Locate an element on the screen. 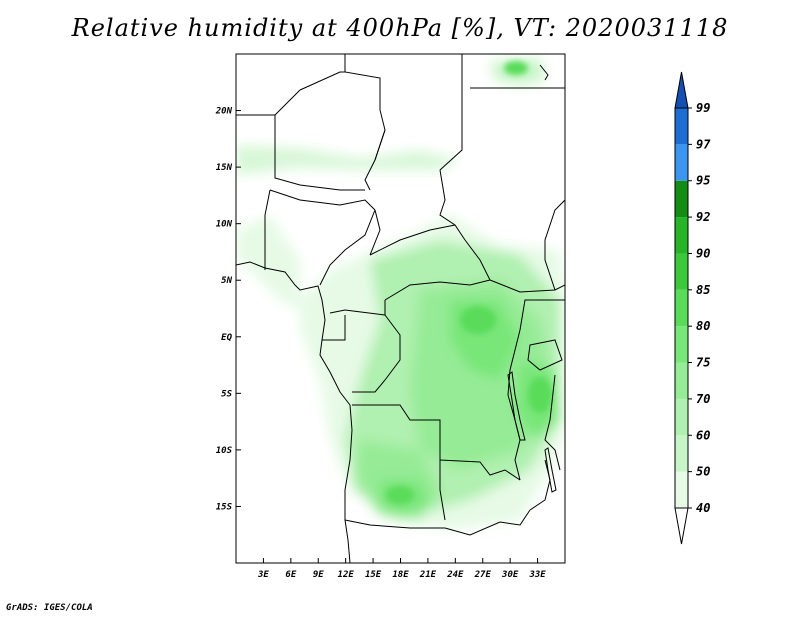  colorbar-label: 75 is located at coordinates (703, 363).